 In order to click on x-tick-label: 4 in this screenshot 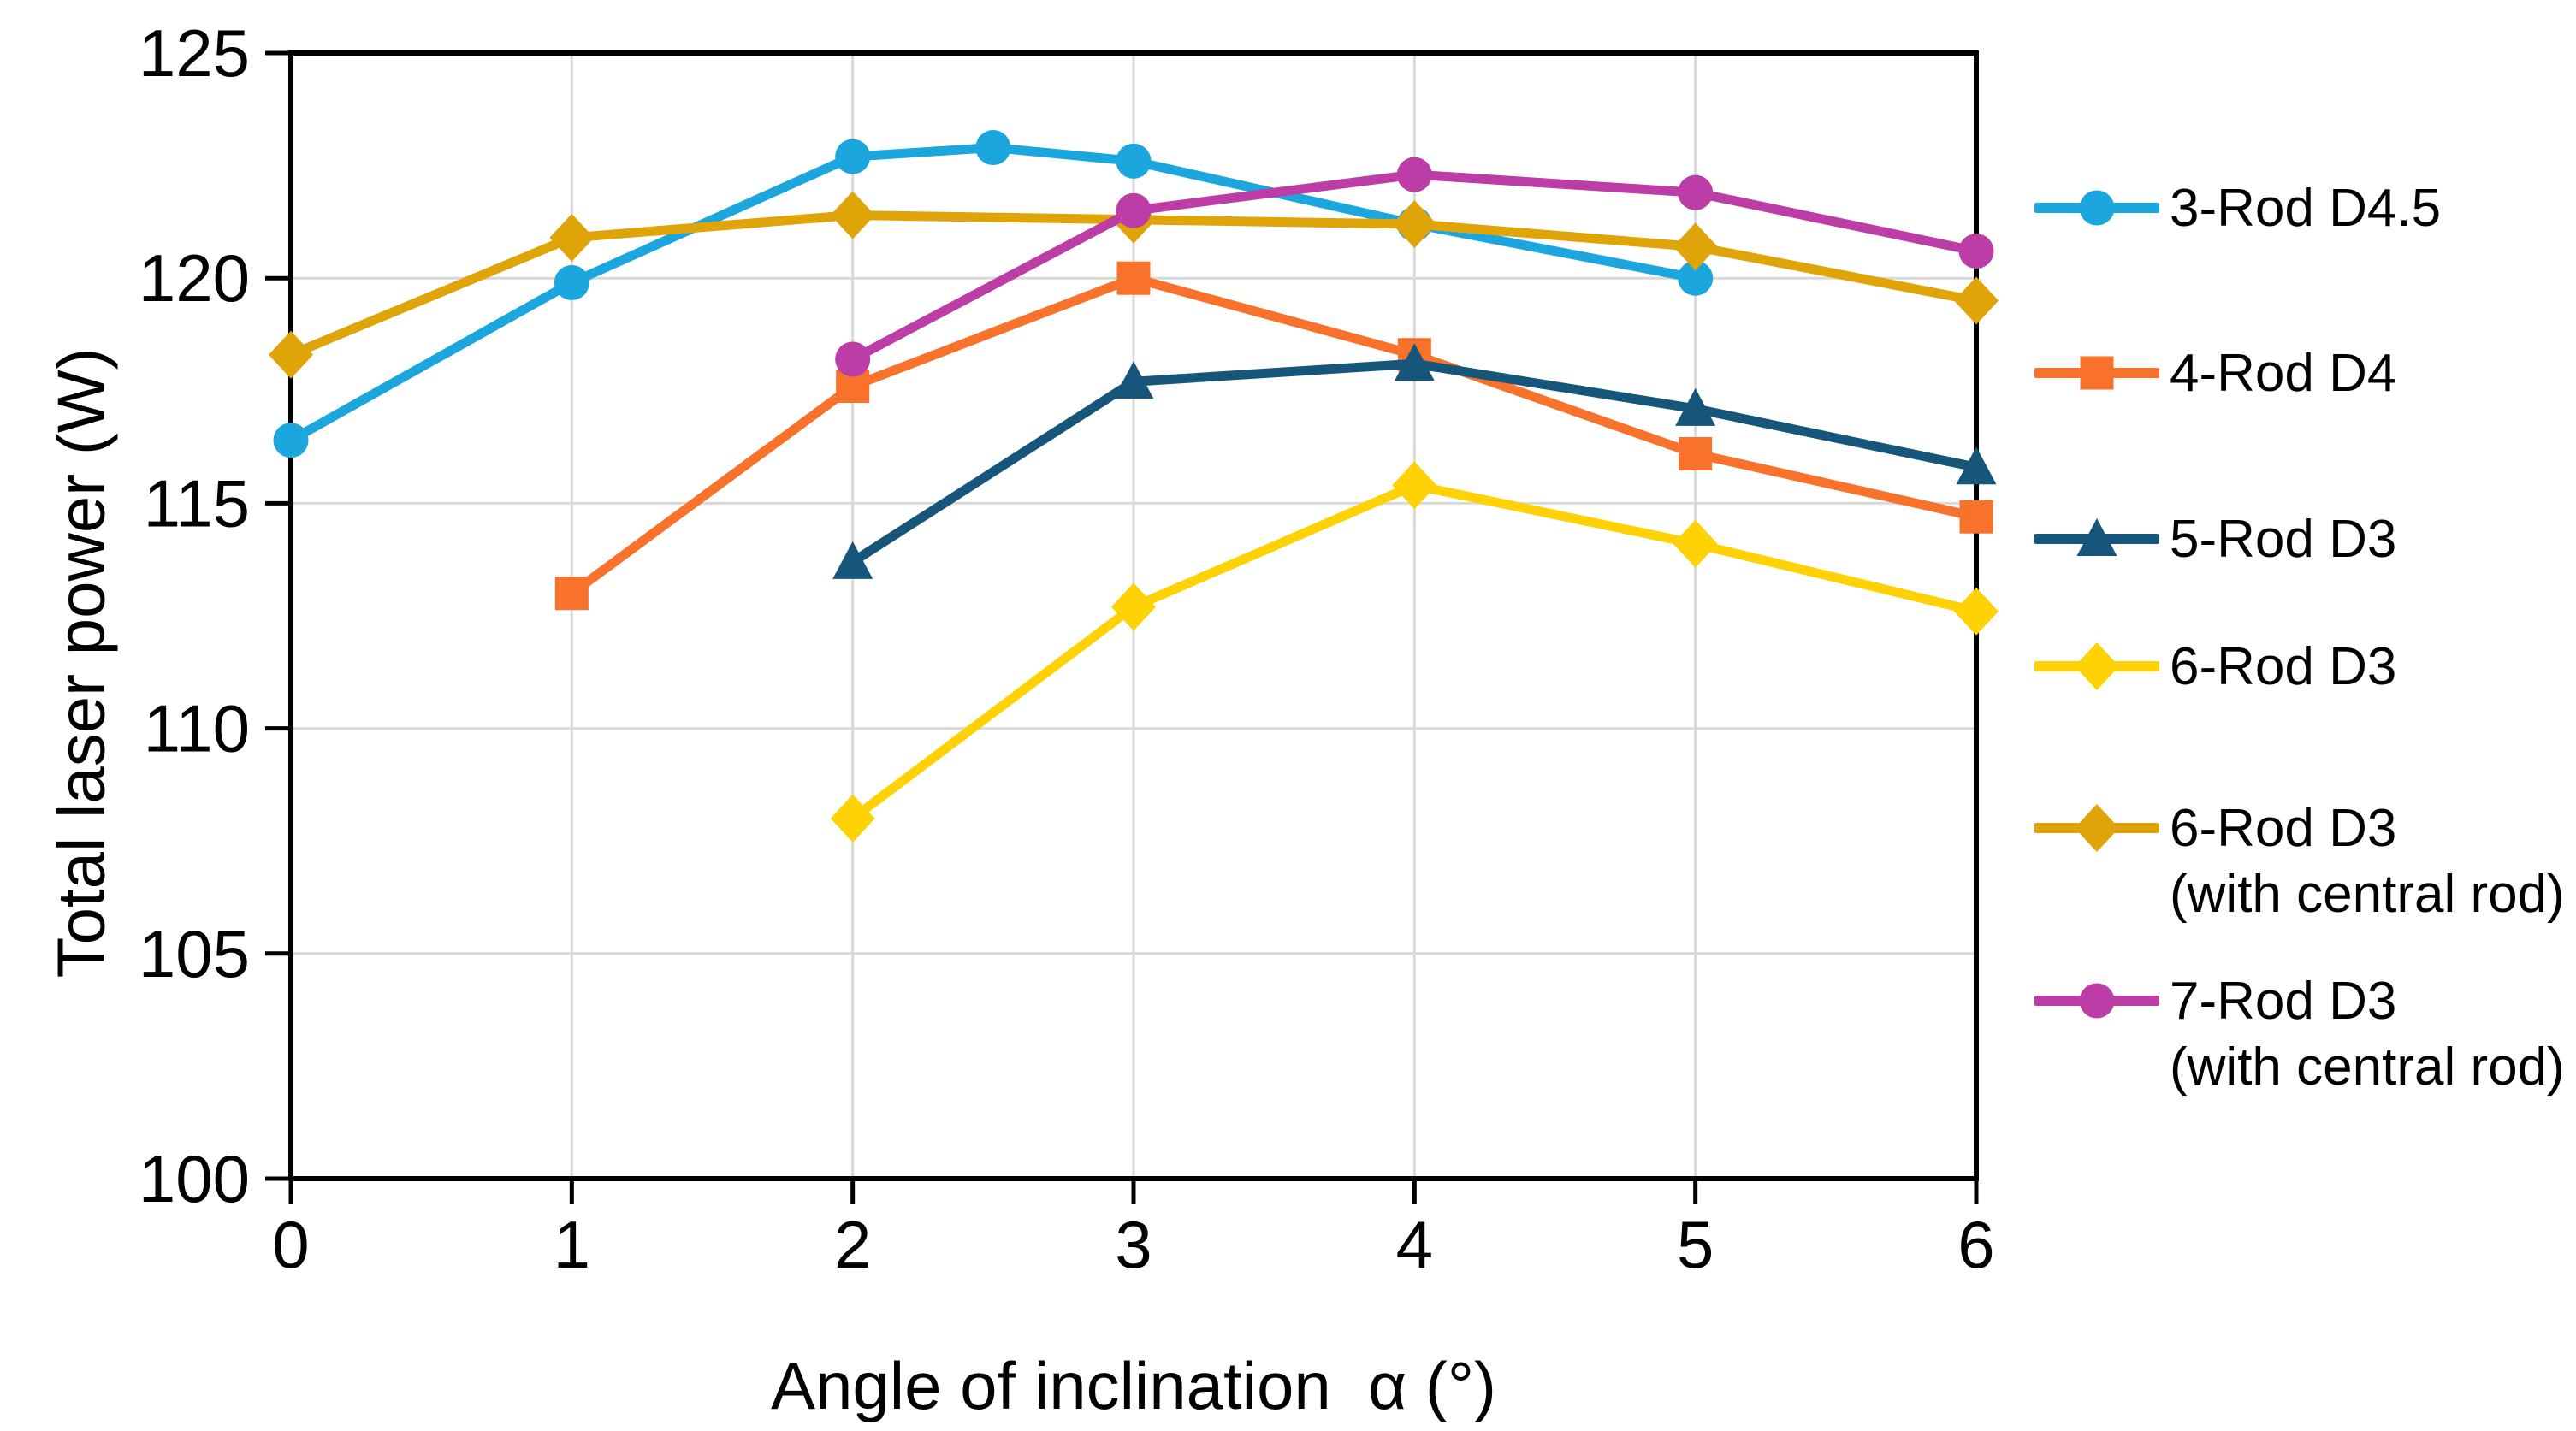, I will do `click(1415, 1244)`.